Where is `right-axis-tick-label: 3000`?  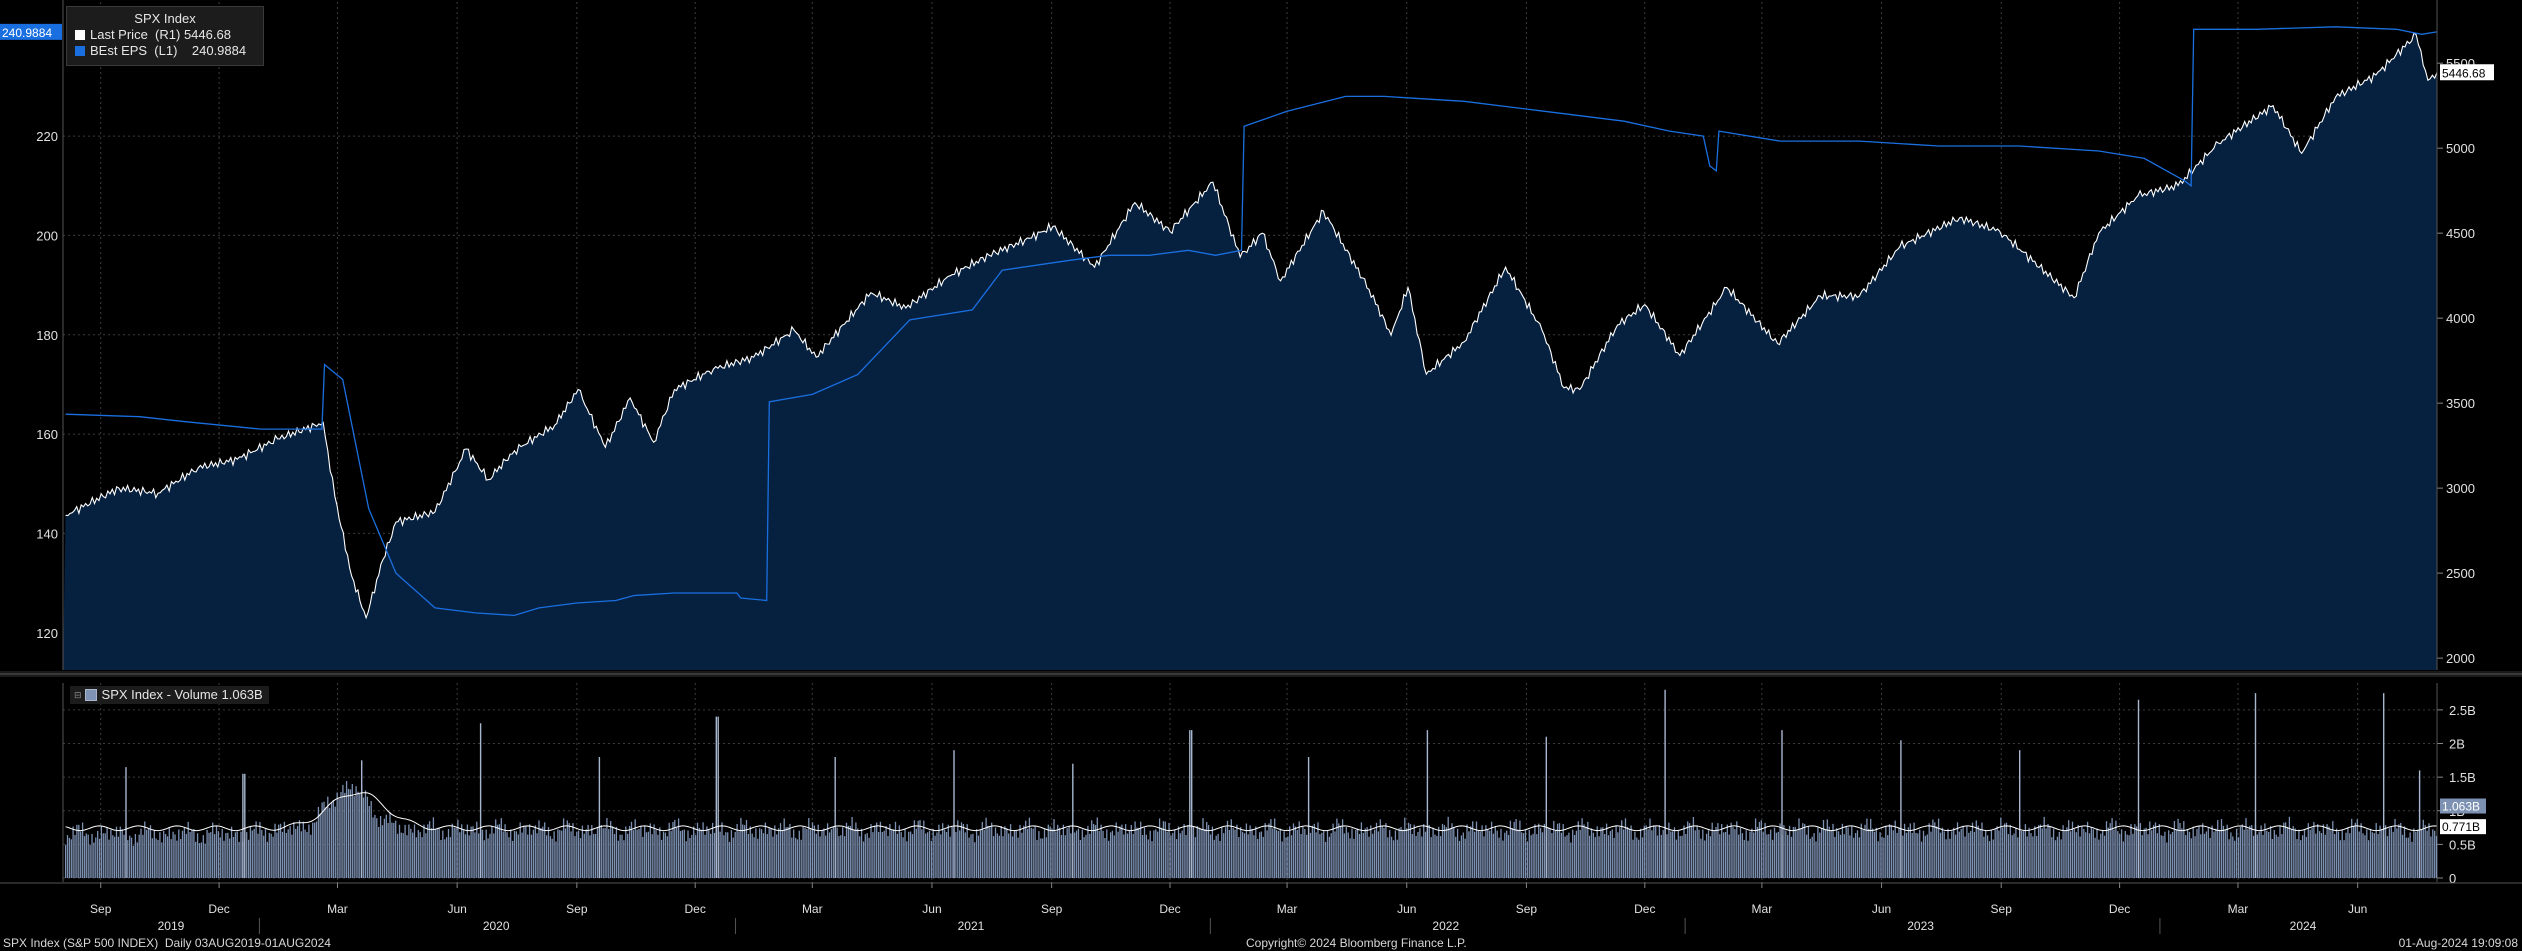 right-axis-tick-label: 3000 is located at coordinates (2460, 488).